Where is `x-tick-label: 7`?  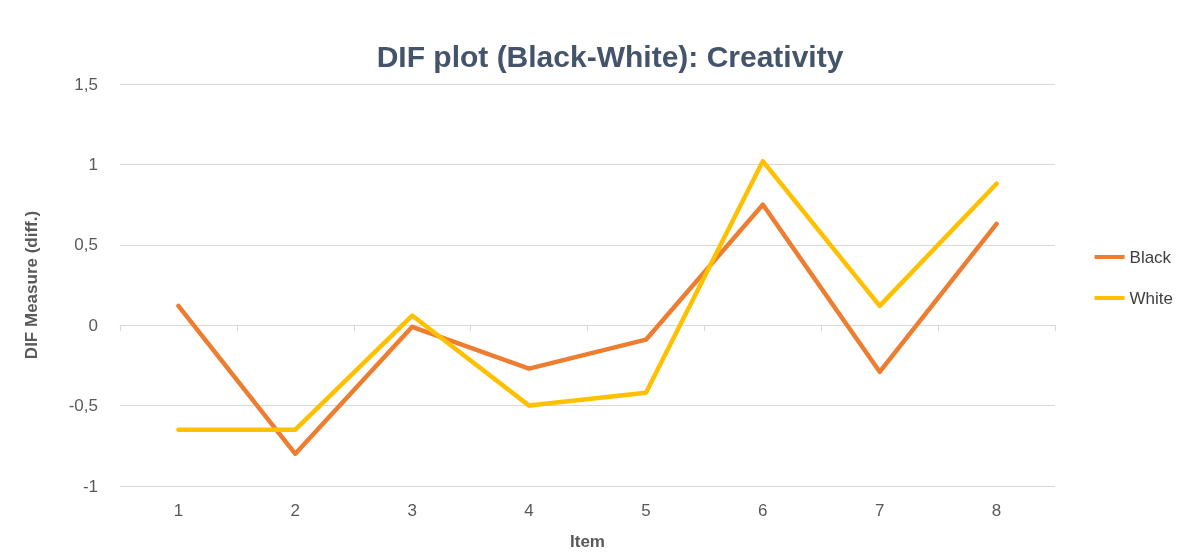
x-tick-label: 7 is located at coordinates (879, 510).